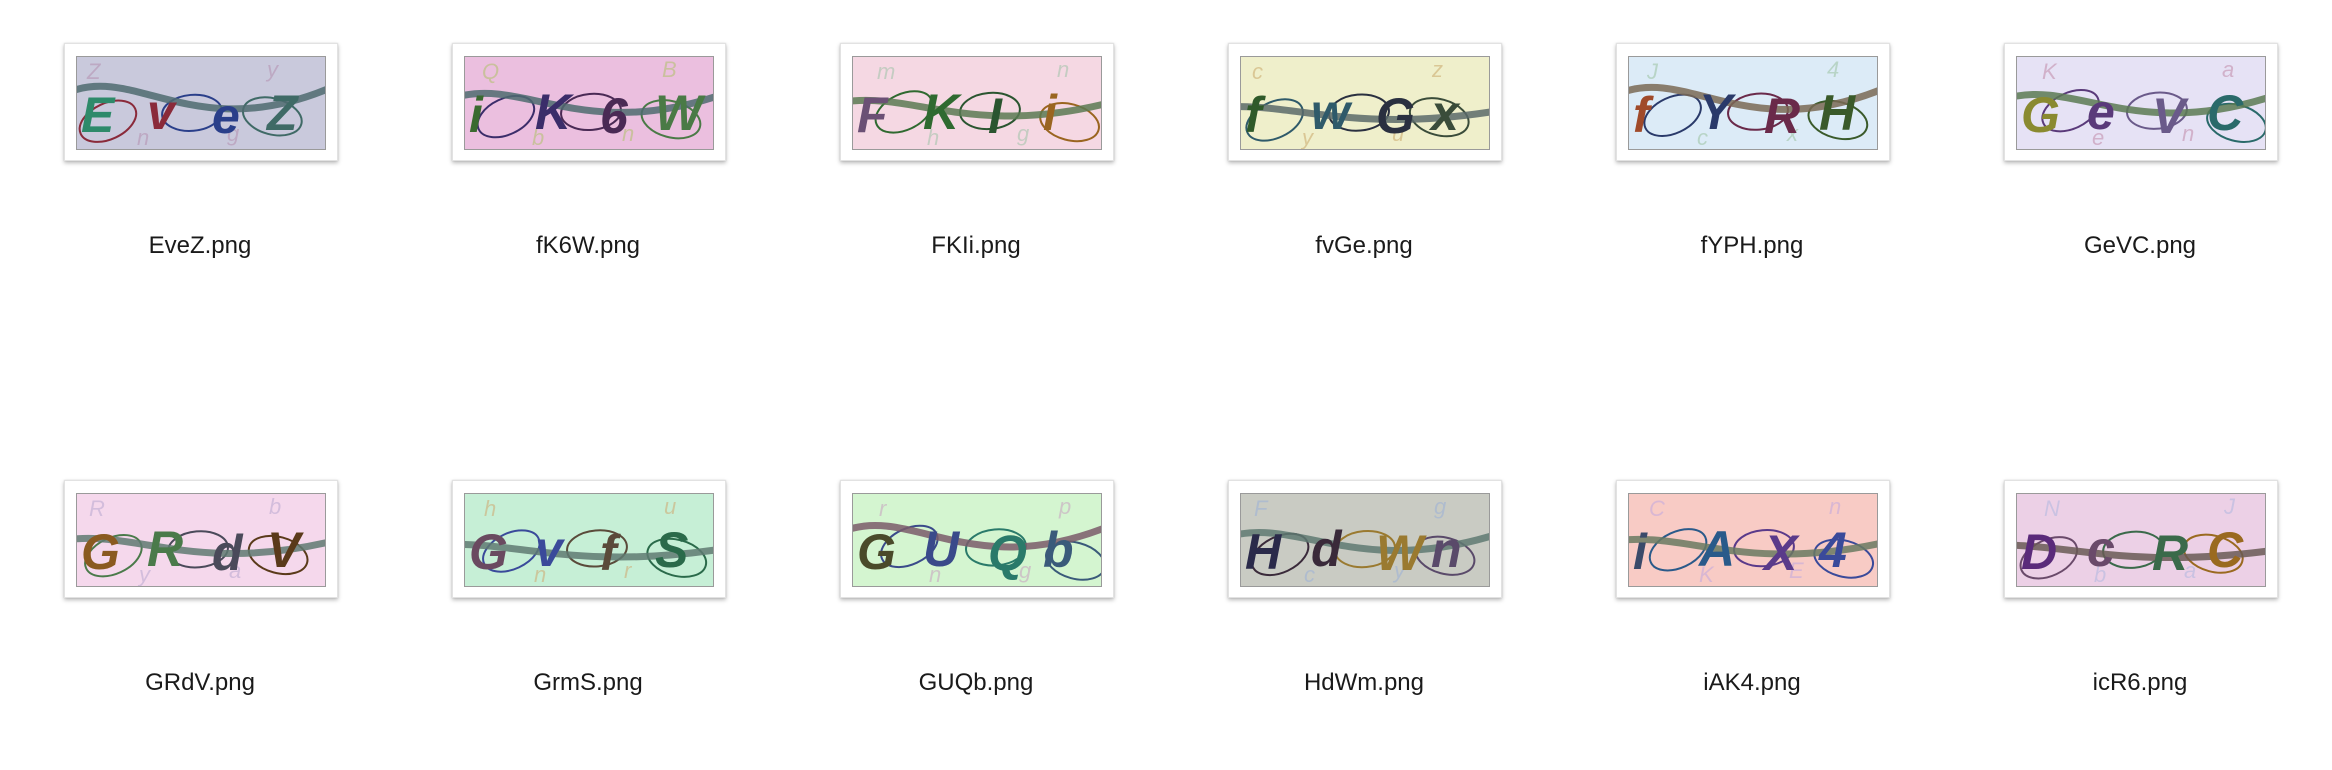 The image size is (2332, 770). What do you see at coordinates (614, 116) in the screenshot?
I see `captcha-glyph: 6` at bounding box center [614, 116].